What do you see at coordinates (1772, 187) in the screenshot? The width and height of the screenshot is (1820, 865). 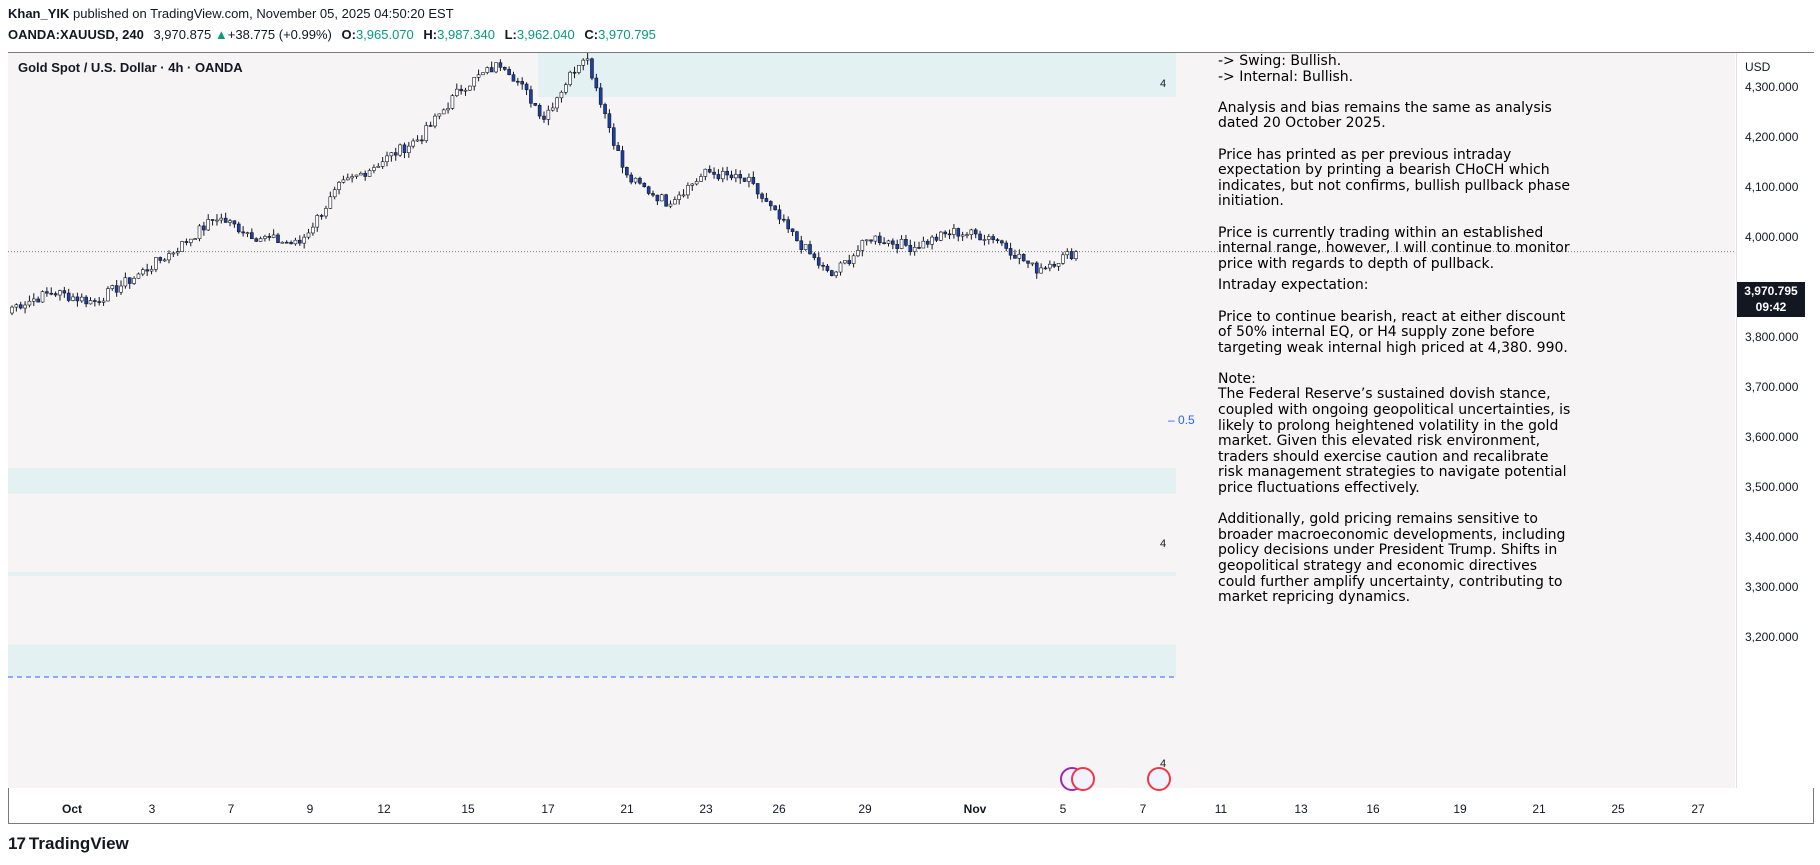 I see `price-tick-label: 4,100.000` at bounding box center [1772, 187].